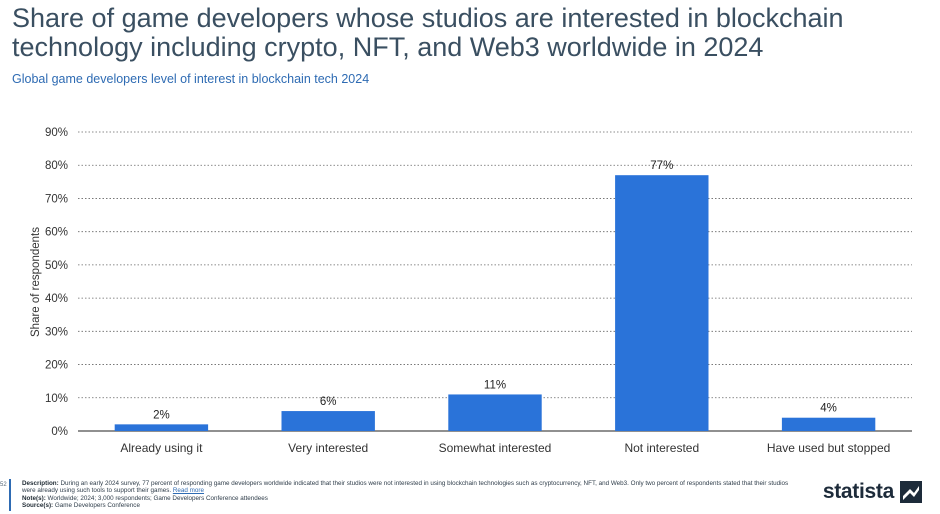  I want to click on source-label: Source(s):, so click(38, 506).